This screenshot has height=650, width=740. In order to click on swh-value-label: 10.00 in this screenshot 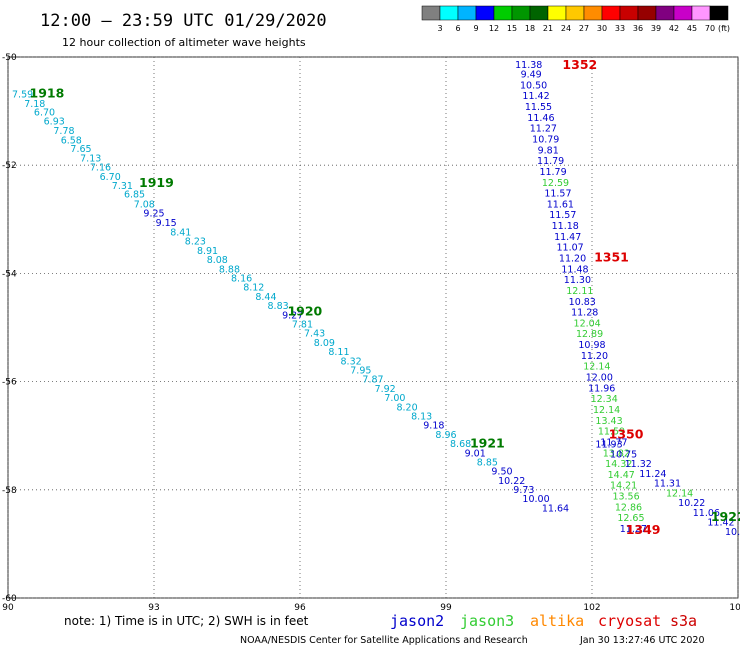, I will do `click(535, 499)`.